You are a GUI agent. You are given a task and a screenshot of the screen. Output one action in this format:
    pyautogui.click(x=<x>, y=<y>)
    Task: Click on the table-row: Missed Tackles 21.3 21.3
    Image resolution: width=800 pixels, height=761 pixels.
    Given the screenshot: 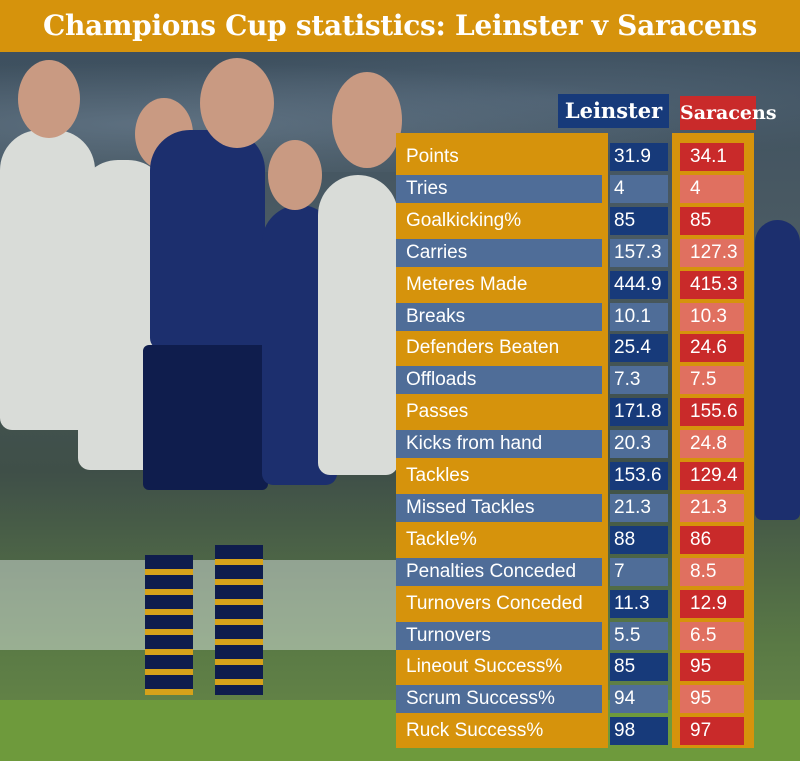 What is the action you would take?
    pyautogui.click(x=576, y=508)
    